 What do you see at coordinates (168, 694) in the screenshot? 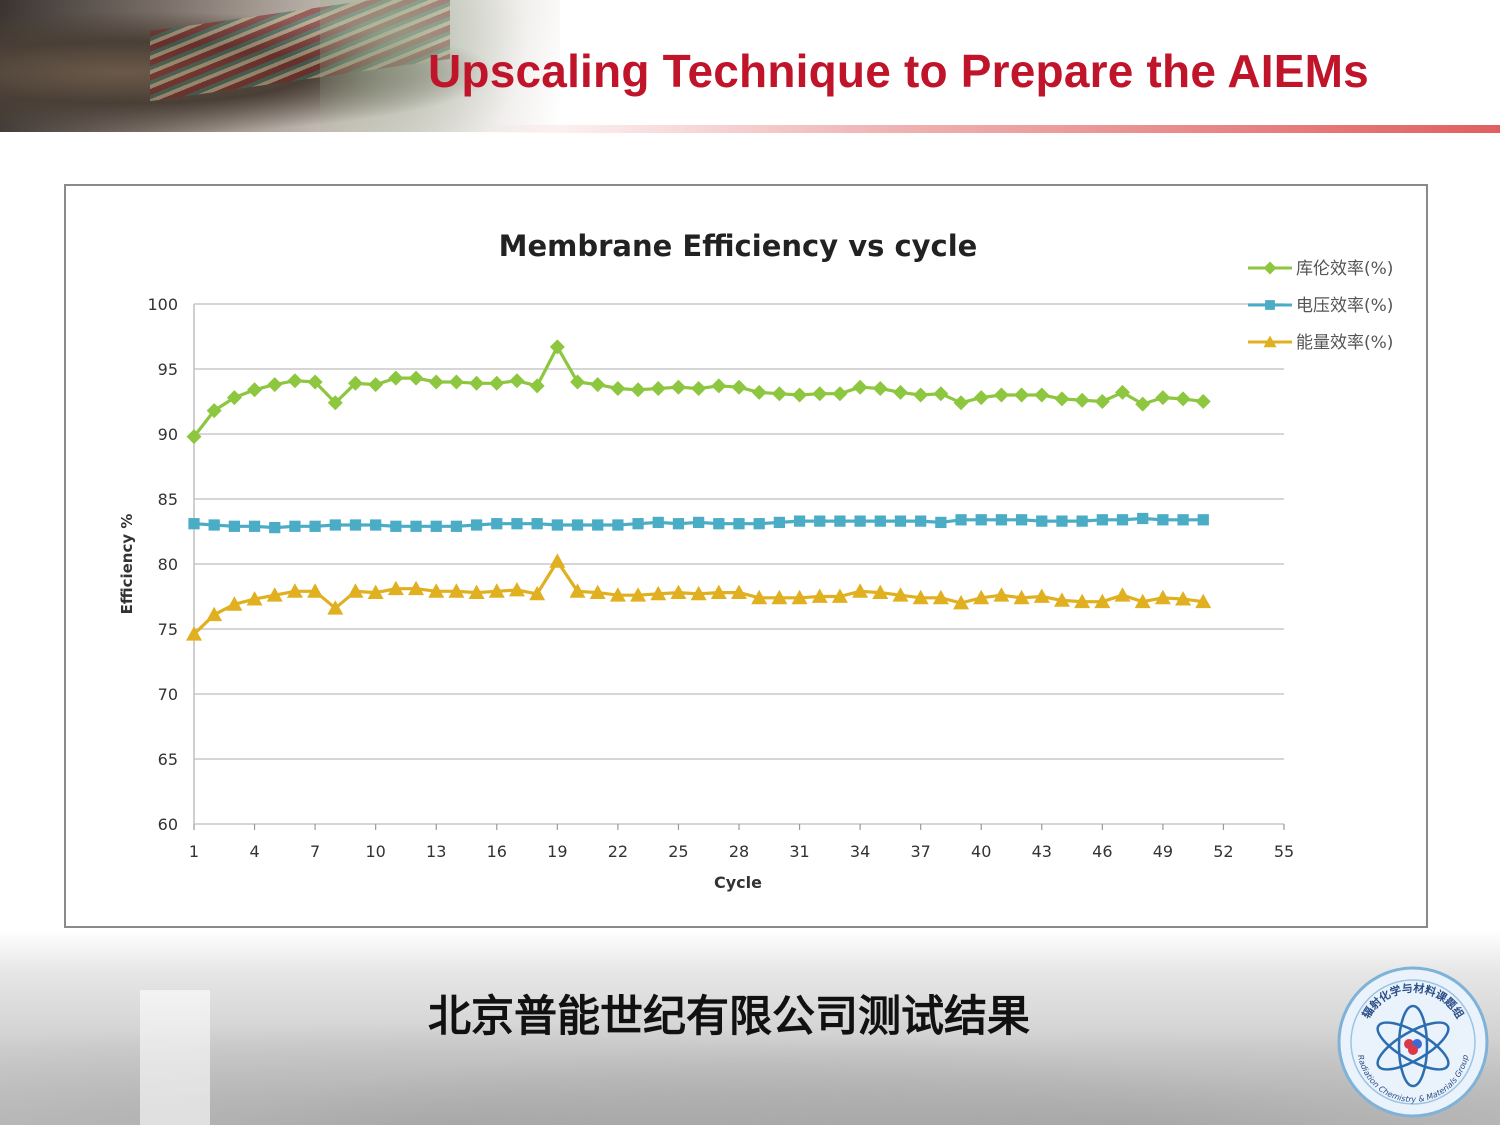
I see `y-tick-label: 70` at bounding box center [168, 694].